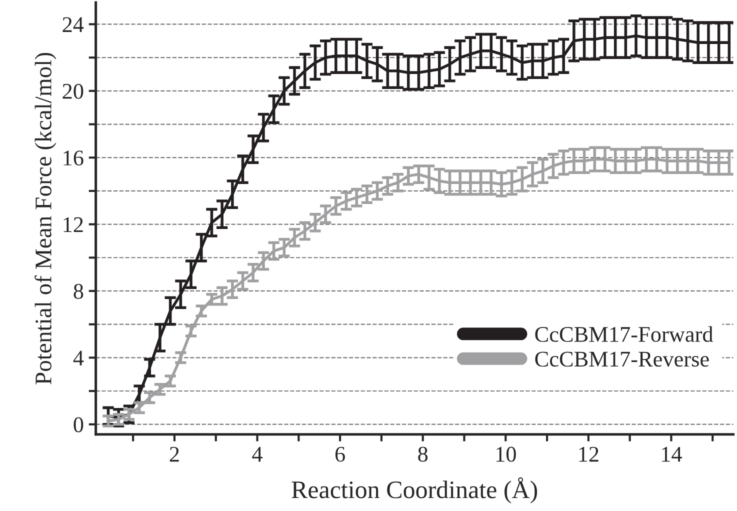 The width and height of the screenshot is (737, 511). I want to click on x-axis-title: Reaction Coordinate (Å), so click(415, 490).